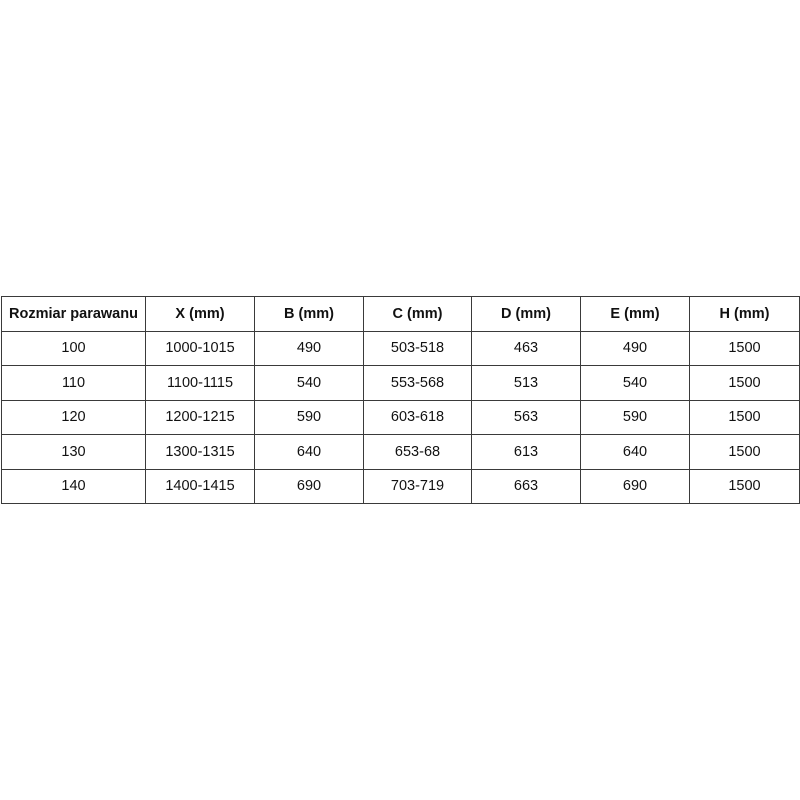 The image size is (800, 800). Describe the element at coordinates (200, 314) in the screenshot. I see `header-x: X (mm)` at that location.